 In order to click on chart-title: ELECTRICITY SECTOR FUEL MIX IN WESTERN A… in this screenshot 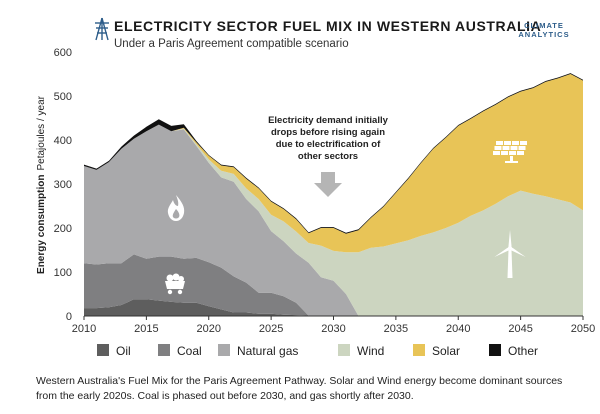, I will do `click(327, 26)`.